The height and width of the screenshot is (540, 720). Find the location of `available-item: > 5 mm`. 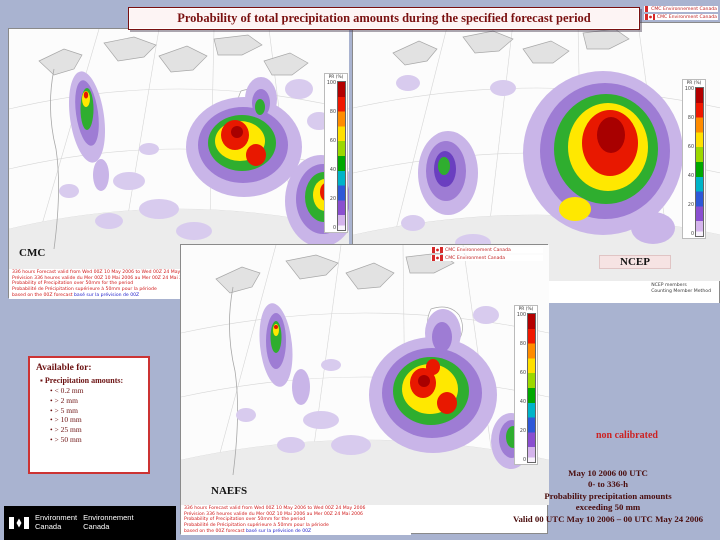

available-item: > 5 mm is located at coordinates (97, 411).